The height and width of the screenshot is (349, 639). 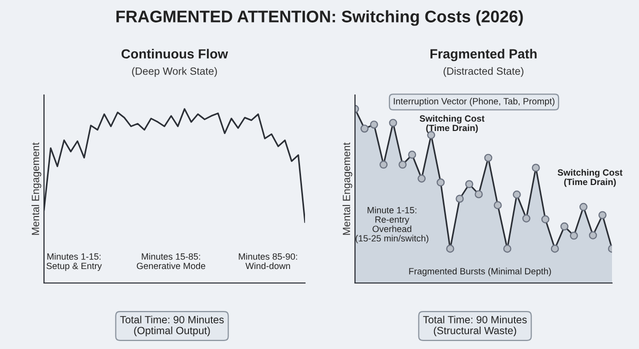 What do you see at coordinates (171, 261) in the screenshot?
I see `annotation: Minutes 15-85: Generative Mode` at bounding box center [171, 261].